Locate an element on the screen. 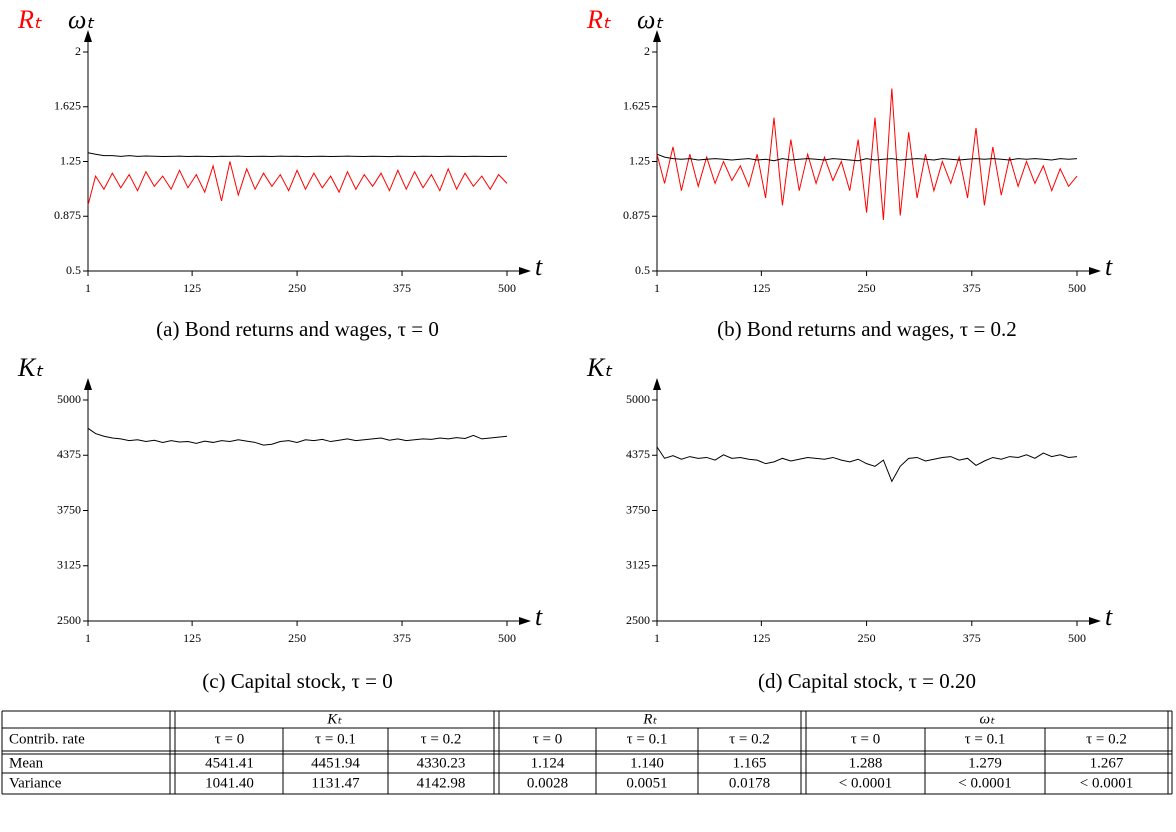 This screenshot has height=832, width=1176. caption: (a) Bond returns and wages, τ = 0 is located at coordinates (297, 329).